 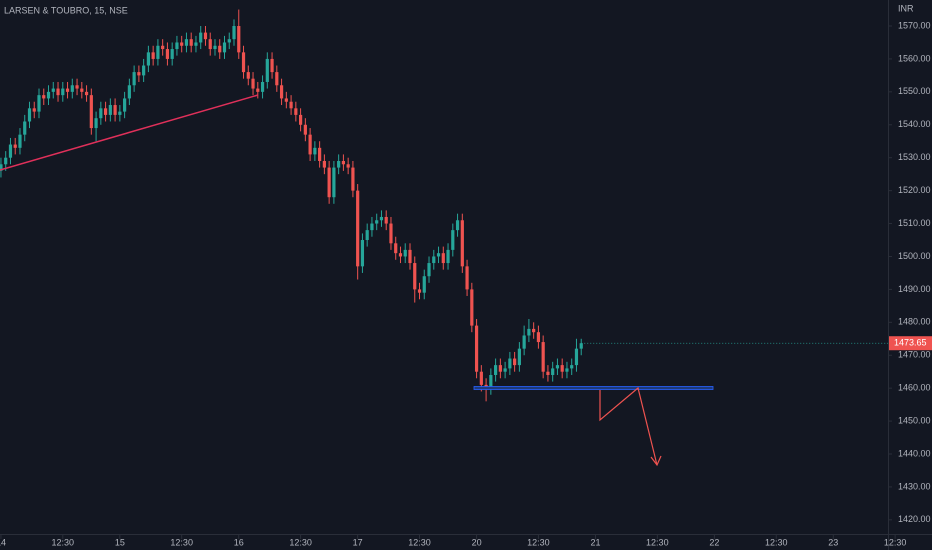 I want to click on y-tick-label: 1490.00, so click(x=914, y=289).